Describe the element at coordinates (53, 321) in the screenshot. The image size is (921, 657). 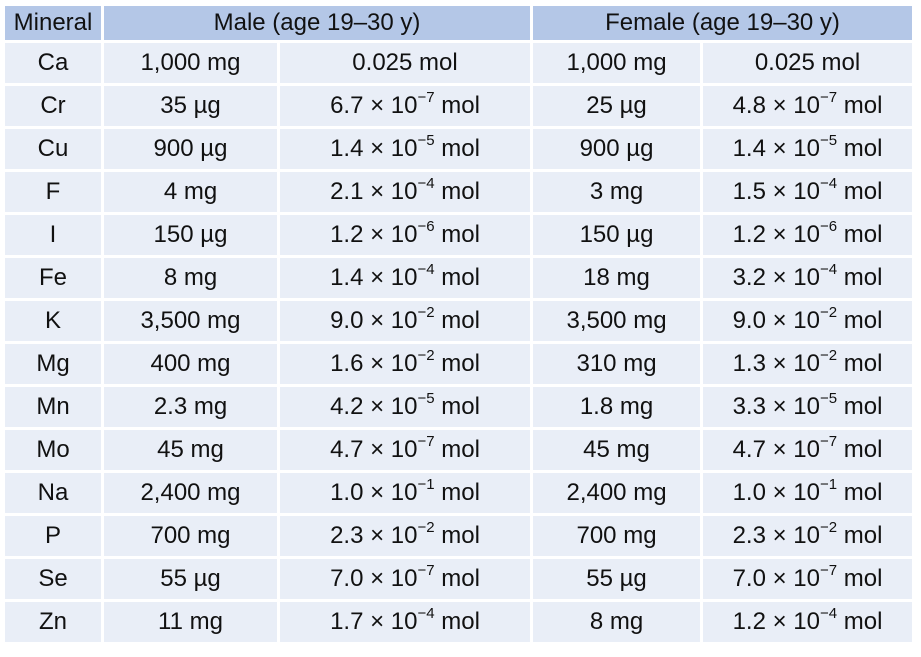
I see `cell-mineral: K` at that location.